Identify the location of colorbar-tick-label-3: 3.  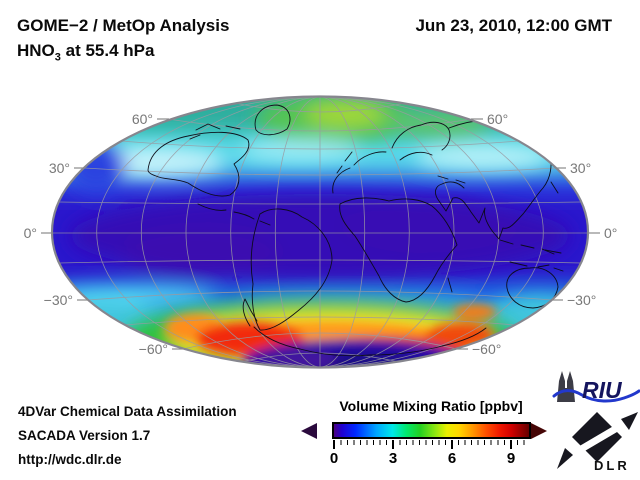
(393, 458).